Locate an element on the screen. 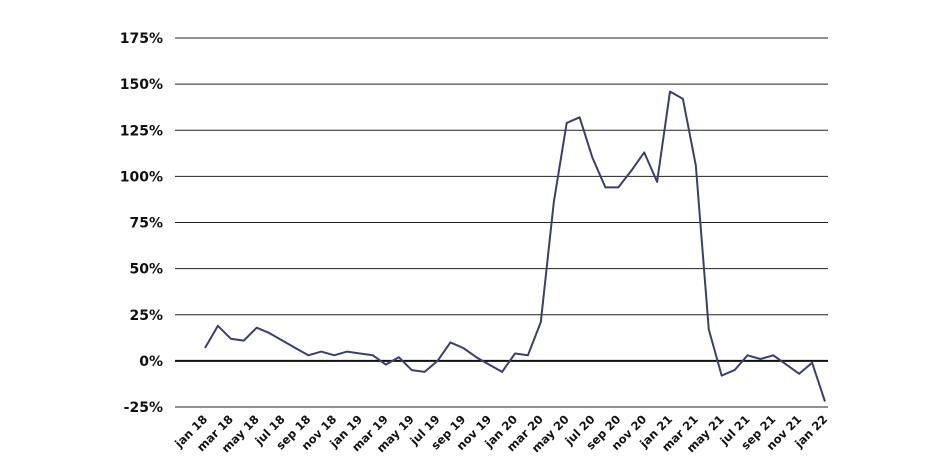  y-axis-tick-labels: -25% 0% 25% 50% 75% 100% 125% 150% 175% is located at coordinates (141, 223).